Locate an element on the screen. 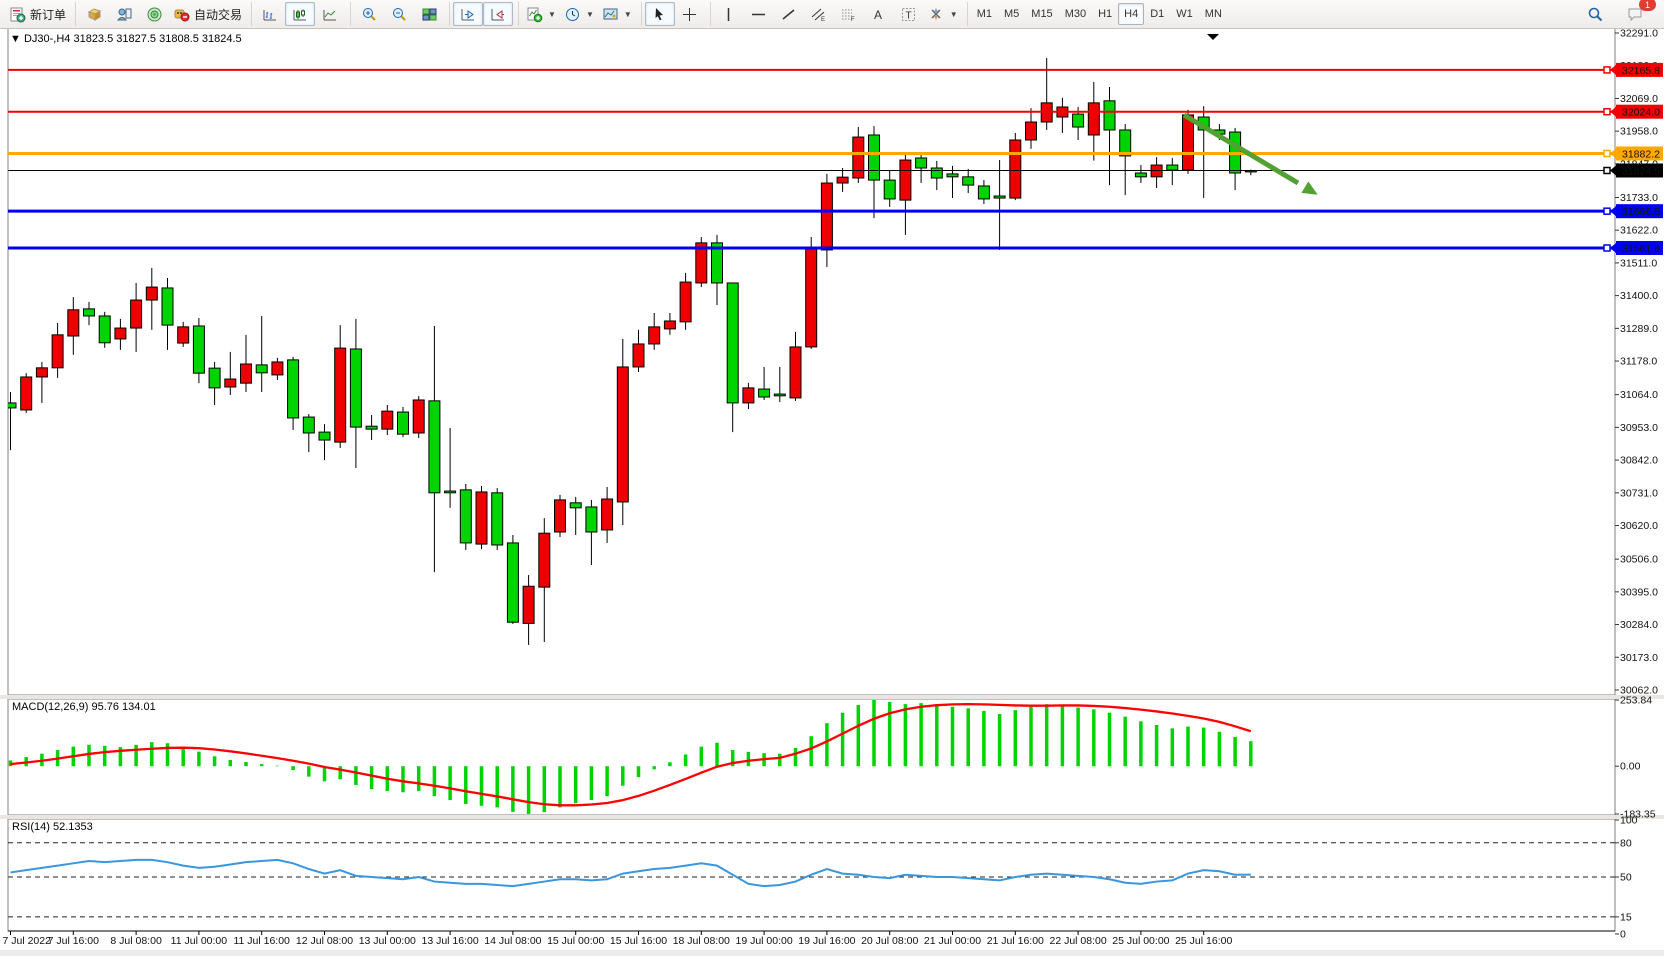 The height and width of the screenshot is (956, 1664). search-icon is located at coordinates (1595, 14).